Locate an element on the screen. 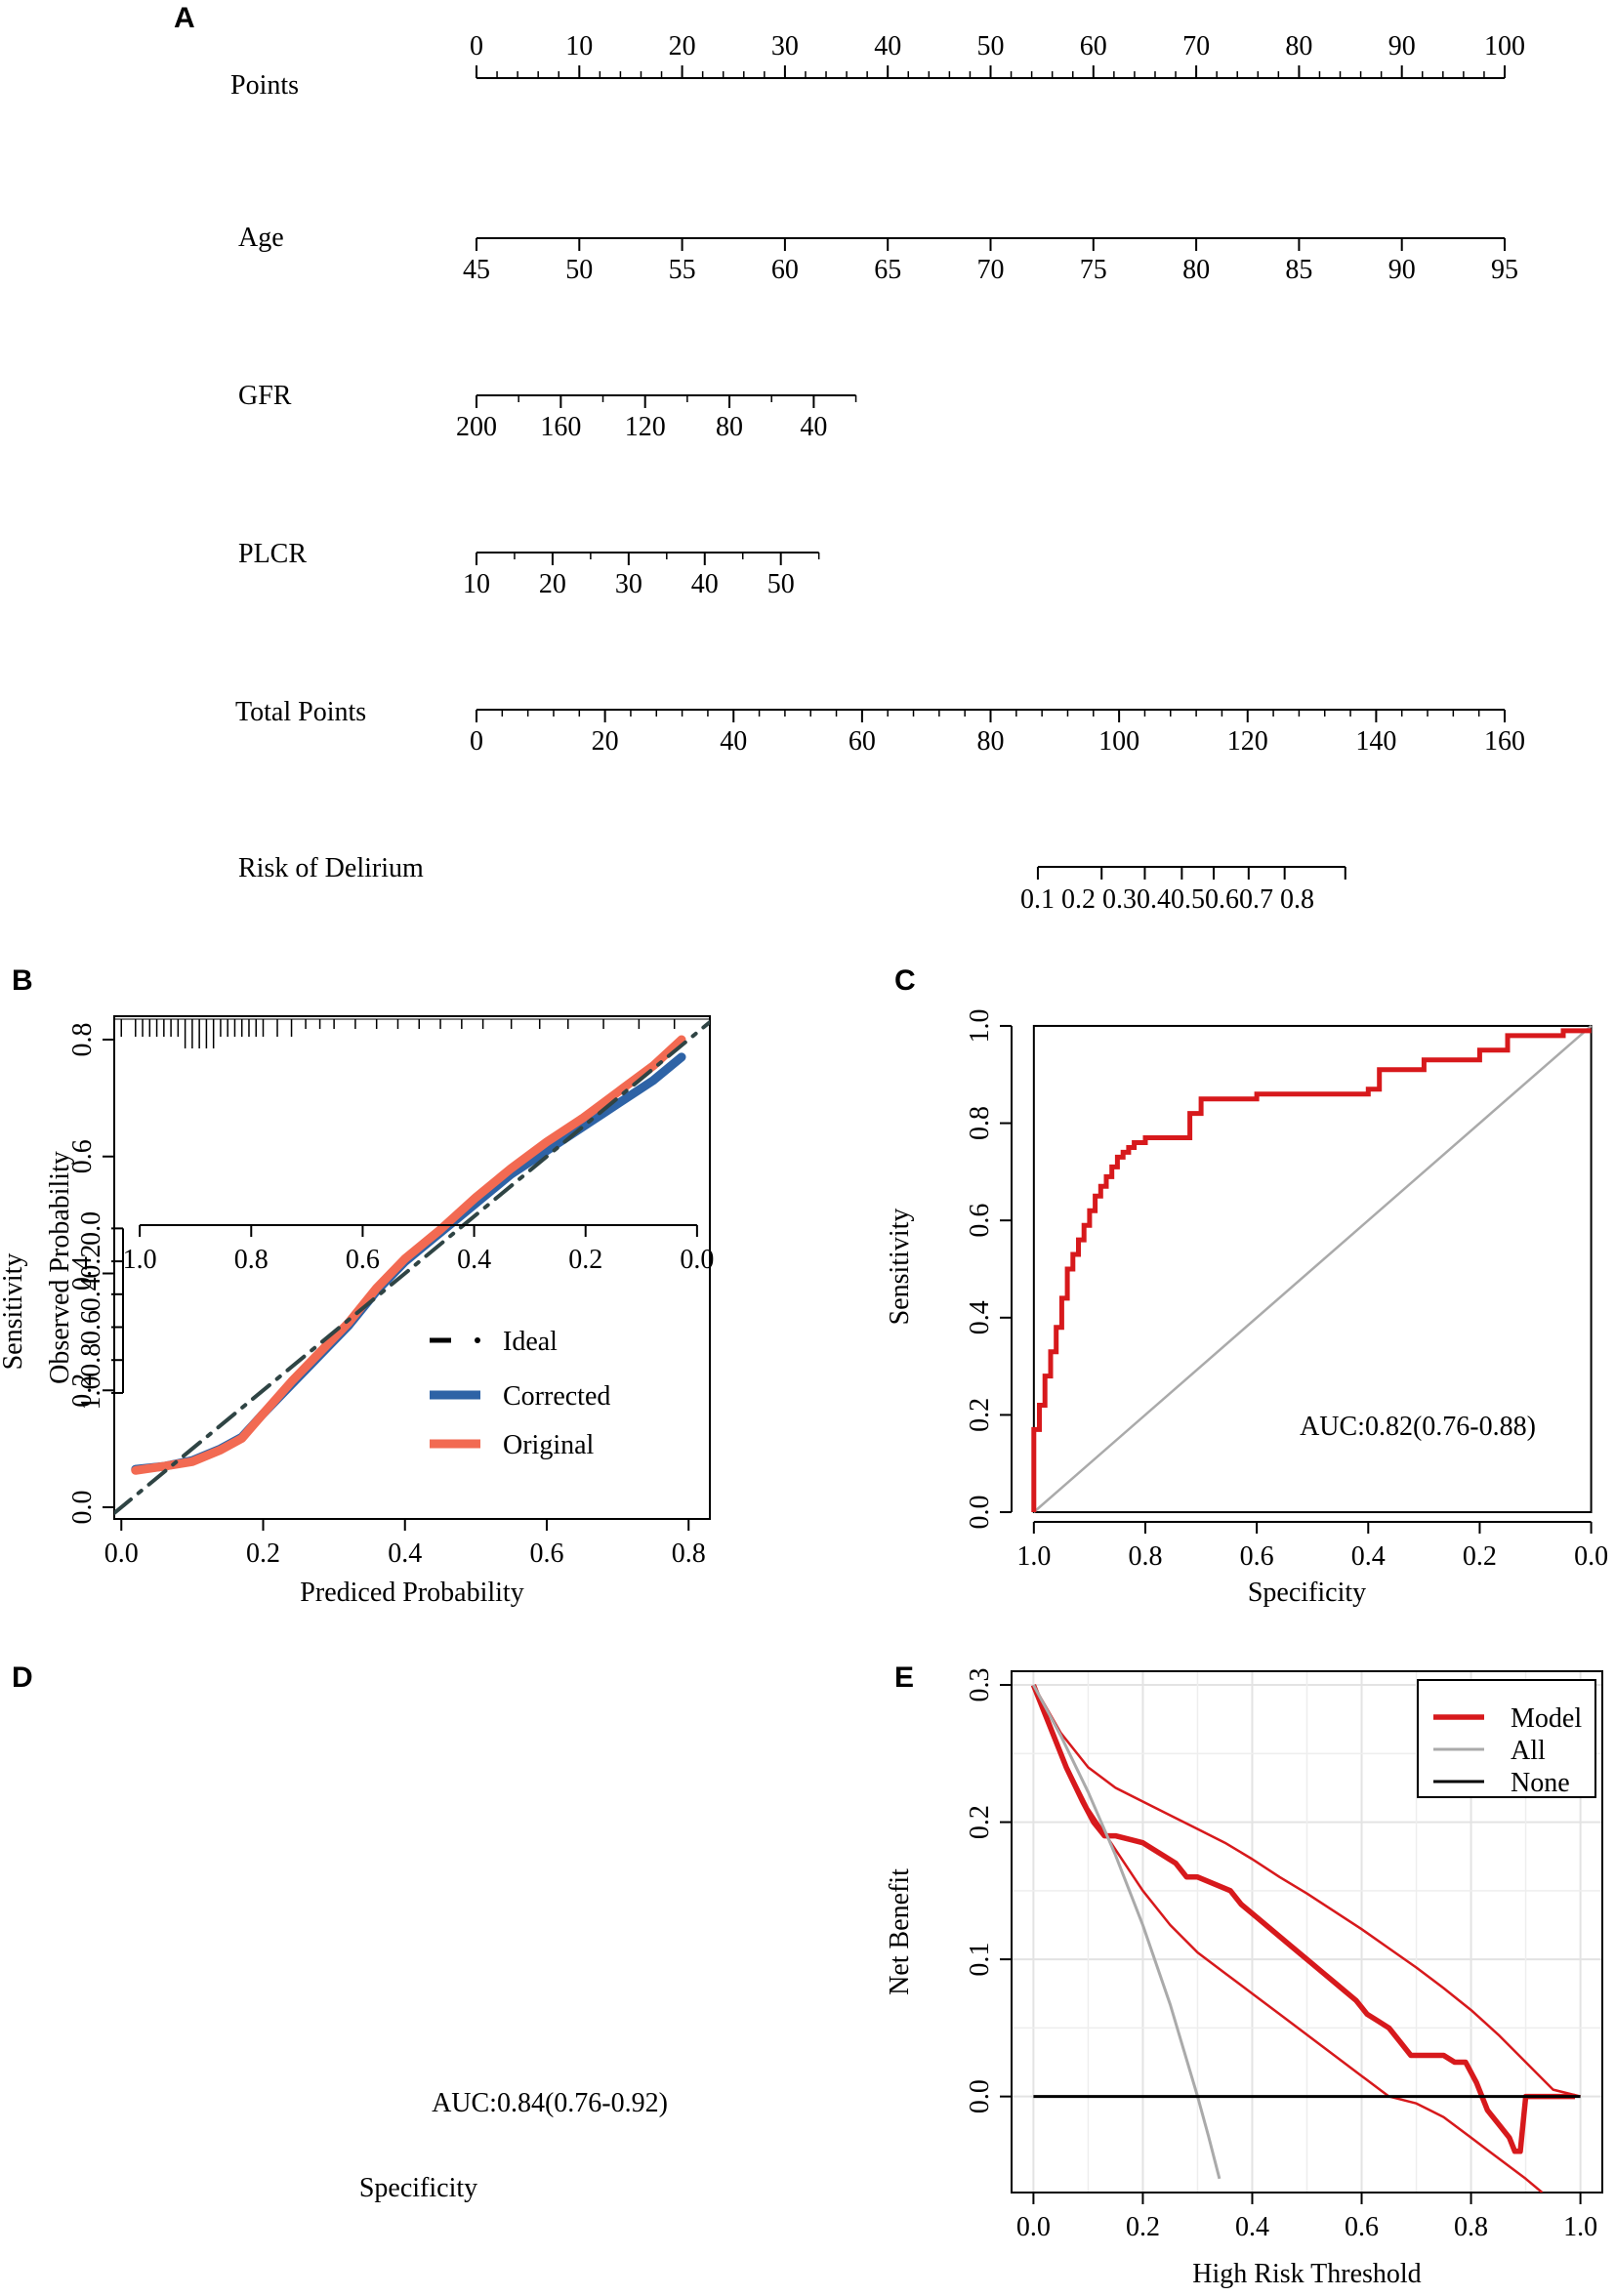 Image resolution: width=1615 pixels, height=2296 pixels. legend-label-ideal: Ideal is located at coordinates (531, 1342).